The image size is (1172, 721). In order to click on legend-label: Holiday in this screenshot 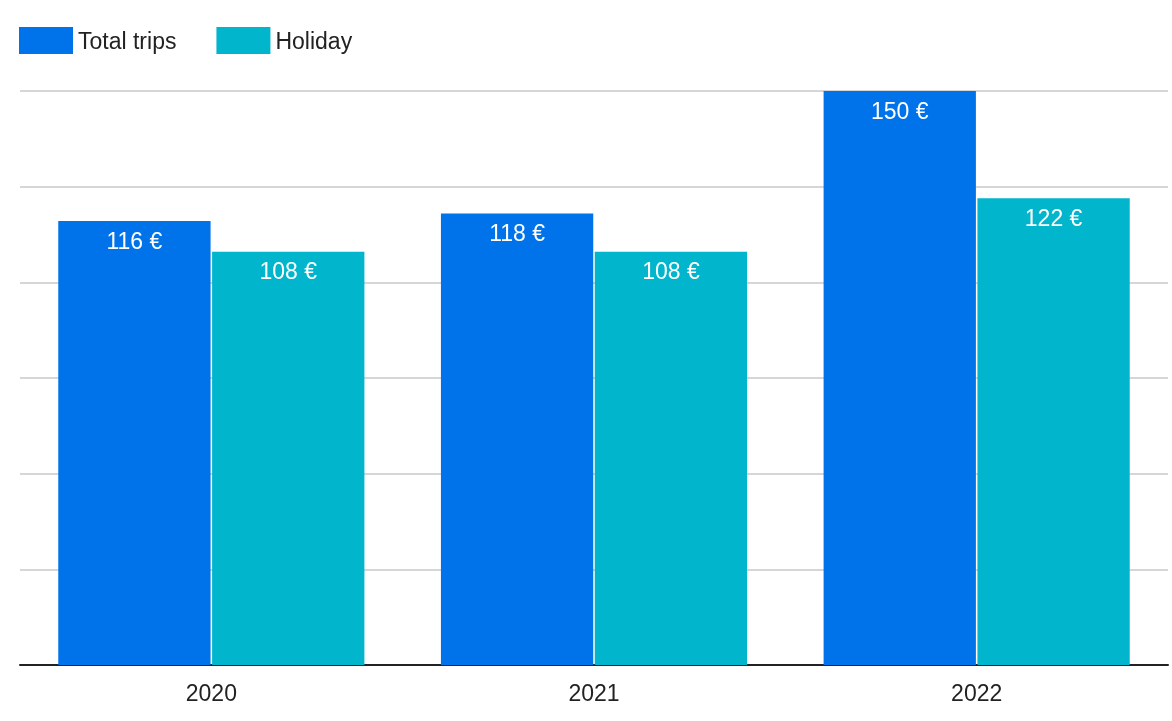, I will do `click(314, 40)`.